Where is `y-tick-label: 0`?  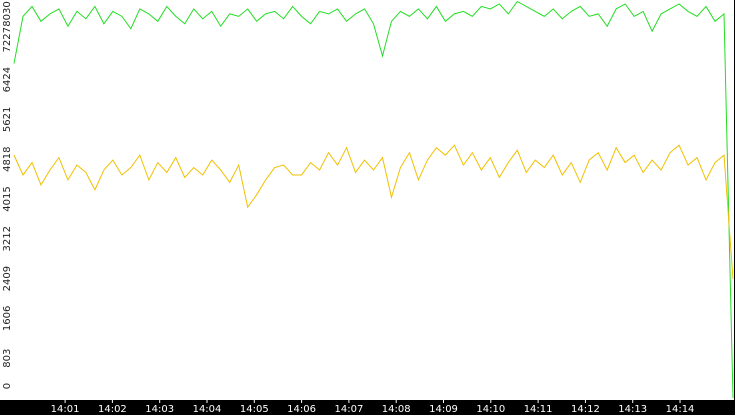 y-tick-label: 0 is located at coordinates (7, 386).